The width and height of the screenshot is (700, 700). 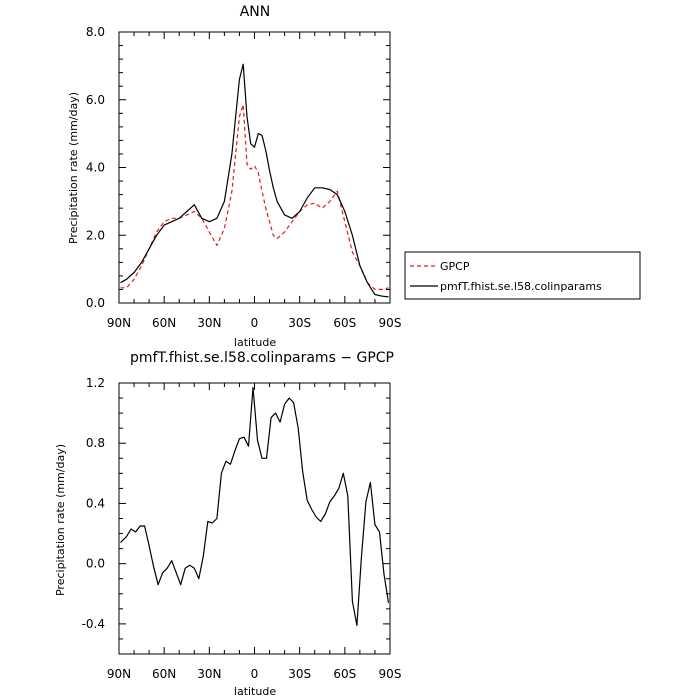 What do you see at coordinates (95, 100) in the screenshot?
I see `y-tick-label: 6.0` at bounding box center [95, 100].